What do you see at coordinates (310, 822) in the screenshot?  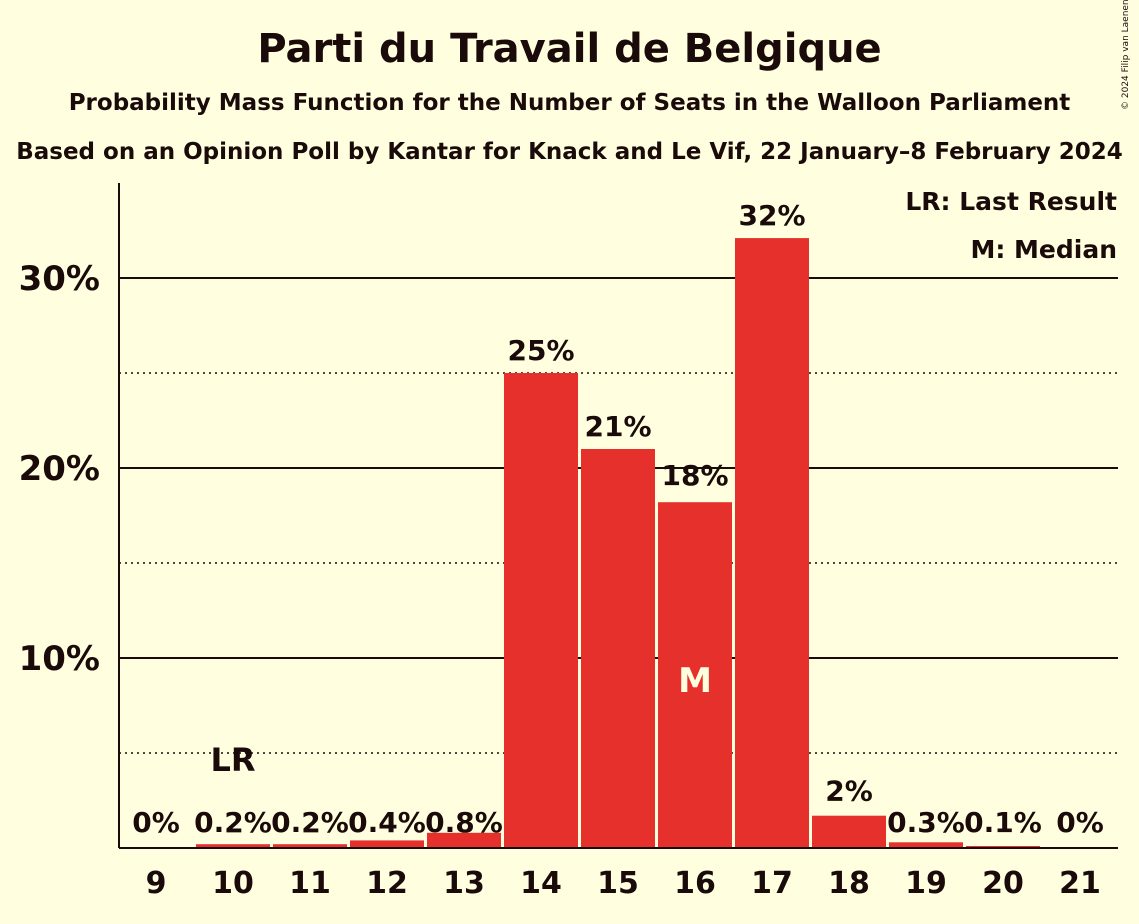 I see `value-label-11: 0.2%` at bounding box center [310, 822].